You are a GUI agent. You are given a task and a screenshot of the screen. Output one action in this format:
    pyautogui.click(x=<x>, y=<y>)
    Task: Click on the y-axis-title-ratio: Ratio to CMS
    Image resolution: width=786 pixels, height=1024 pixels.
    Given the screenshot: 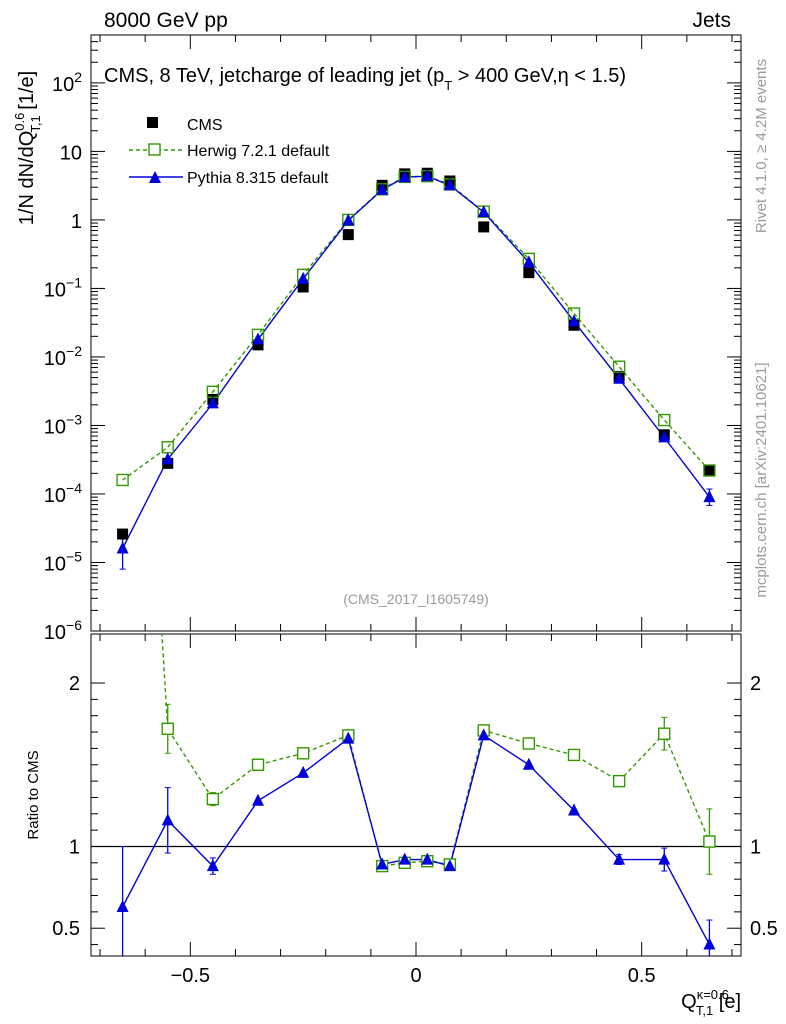 What is the action you would take?
    pyautogui.click(x=33, y=794)
    